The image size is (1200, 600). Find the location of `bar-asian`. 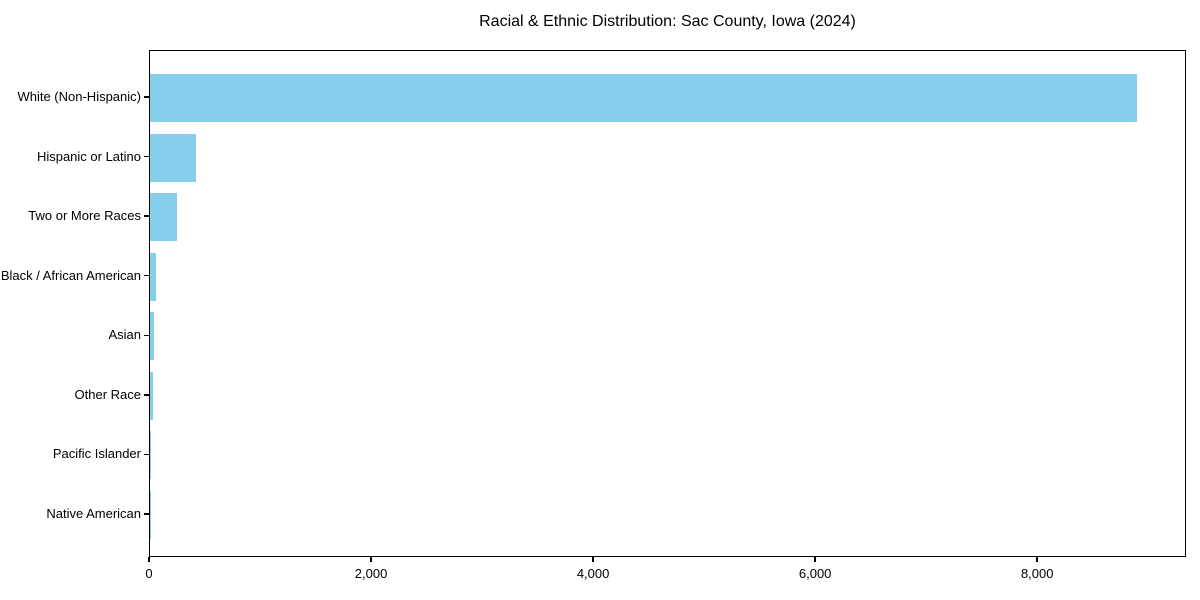

bar-asian is located at coordinates (152, 336).